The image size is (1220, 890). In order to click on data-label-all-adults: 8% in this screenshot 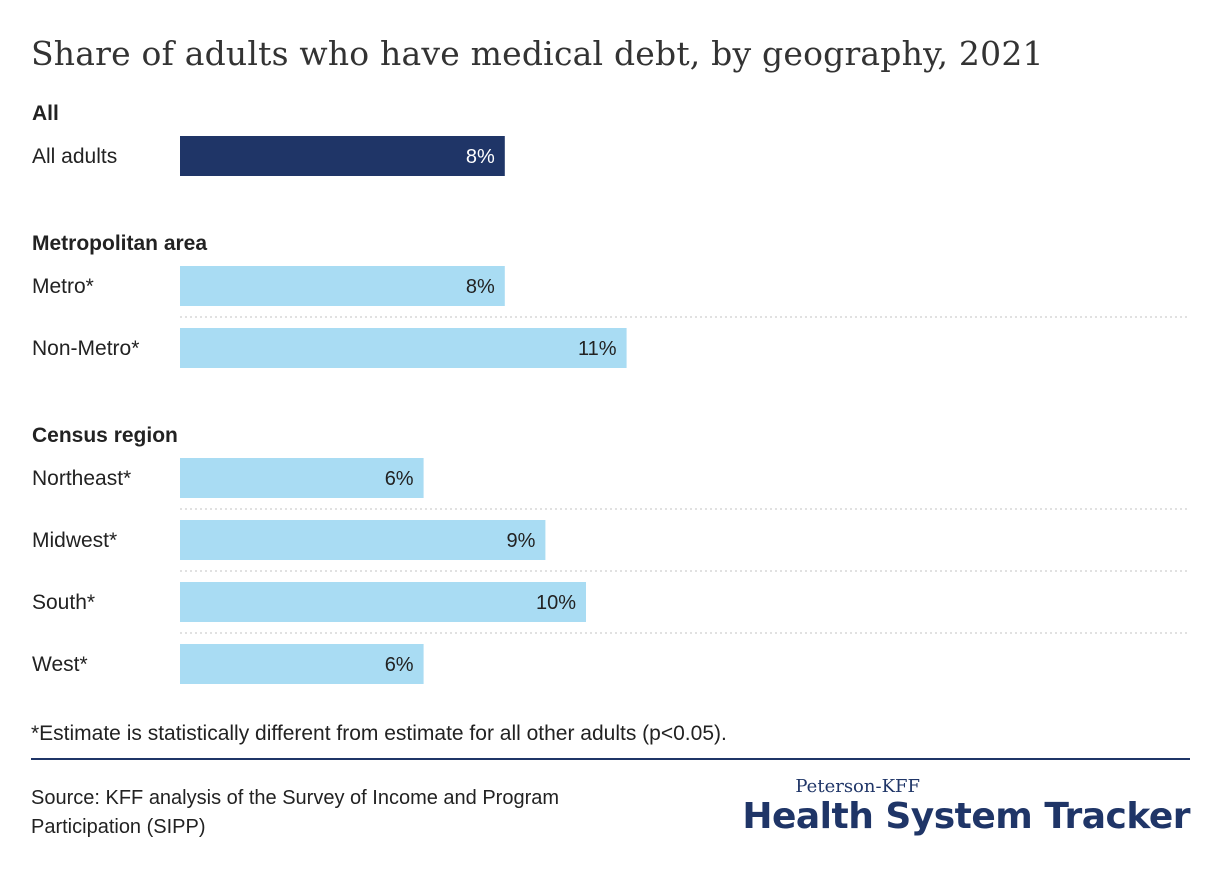, I will do `click(480, 157)`.